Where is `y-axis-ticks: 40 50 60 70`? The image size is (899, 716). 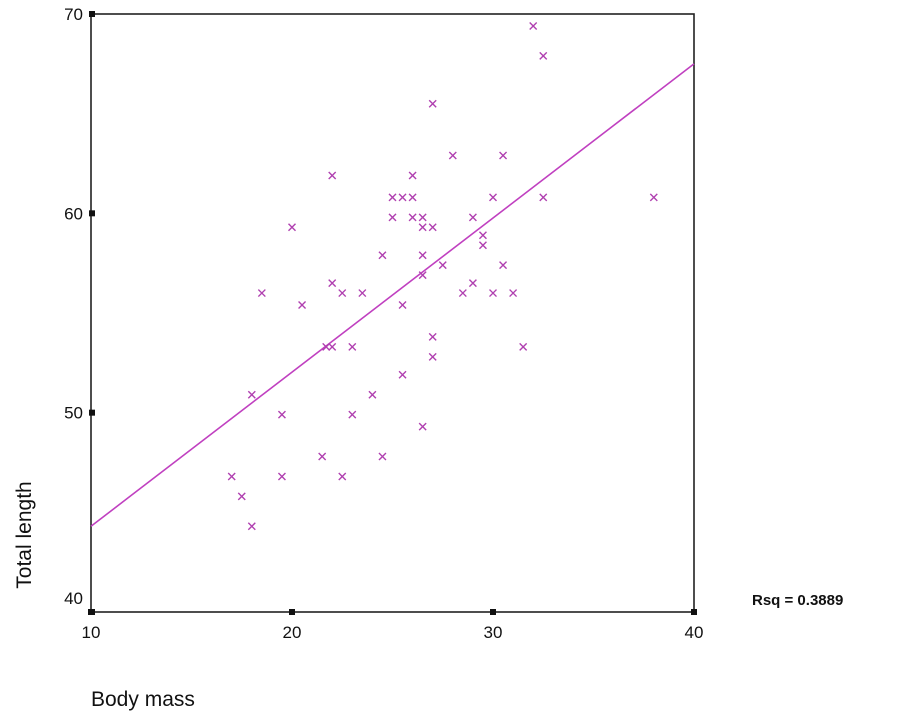
y-axis-ticks: 40 50 60 70 is located at coordinates (79, 310).